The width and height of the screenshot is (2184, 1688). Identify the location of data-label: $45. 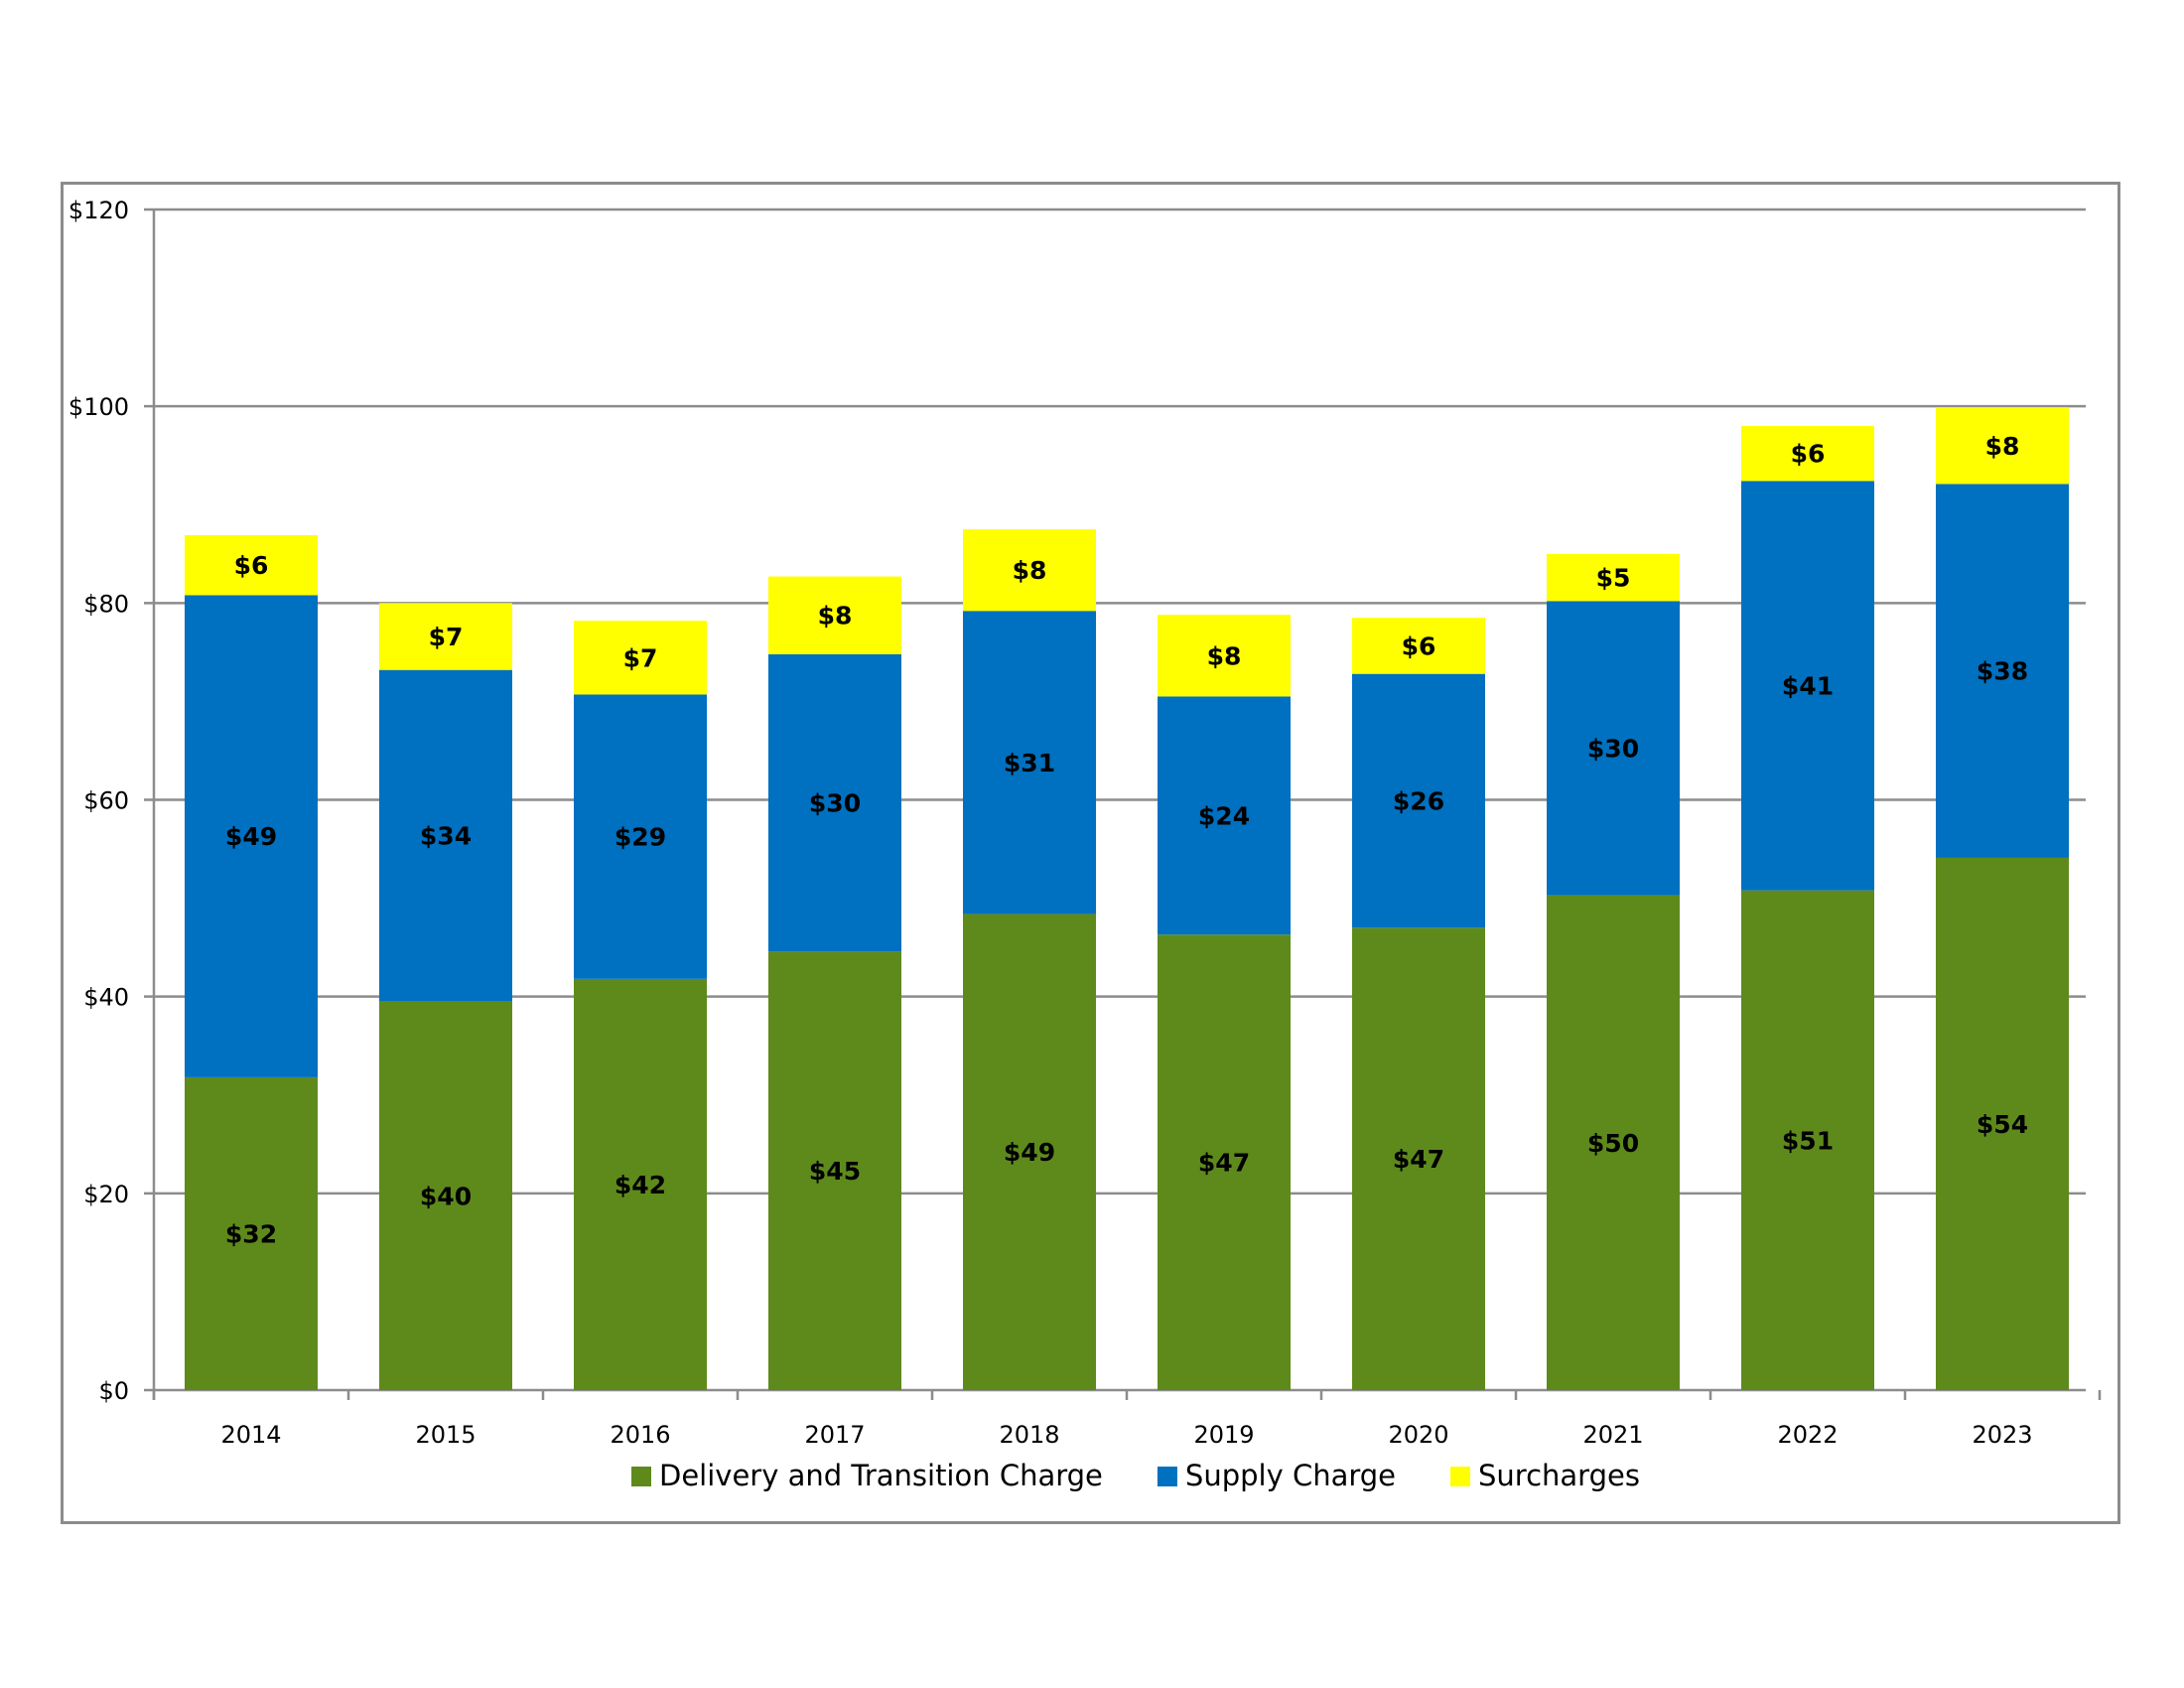
(835, 1171).